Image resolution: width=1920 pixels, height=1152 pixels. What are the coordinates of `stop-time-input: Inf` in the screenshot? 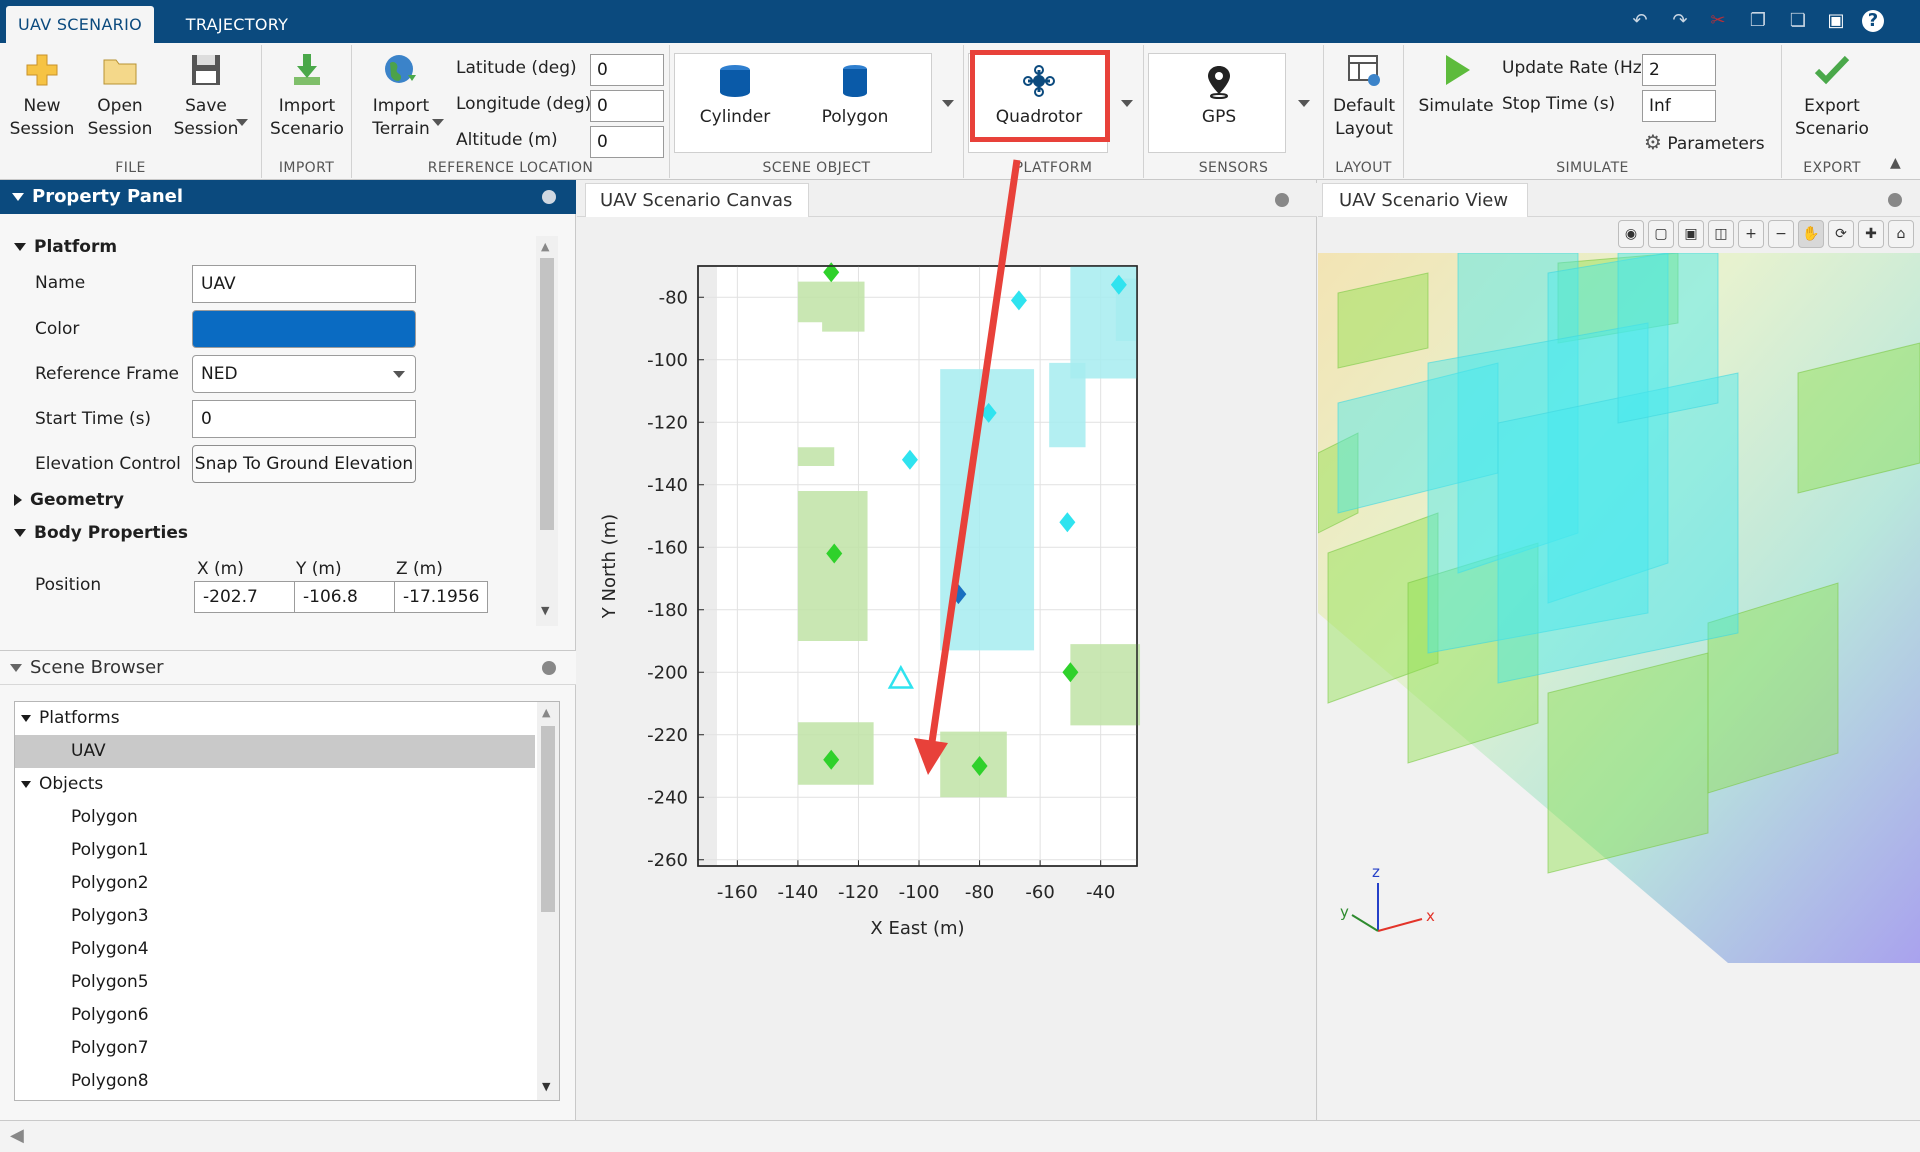 It's located at (1679, 106).